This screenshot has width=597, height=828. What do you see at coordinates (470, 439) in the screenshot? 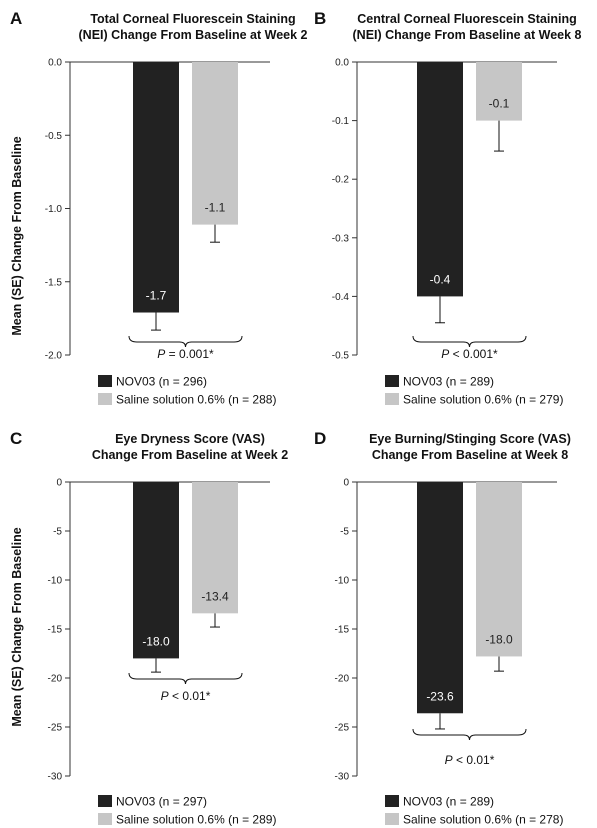
I see `chart-title-line: Eye Burning/Stinging Score (VAS)` at bounding box center [470, 439].